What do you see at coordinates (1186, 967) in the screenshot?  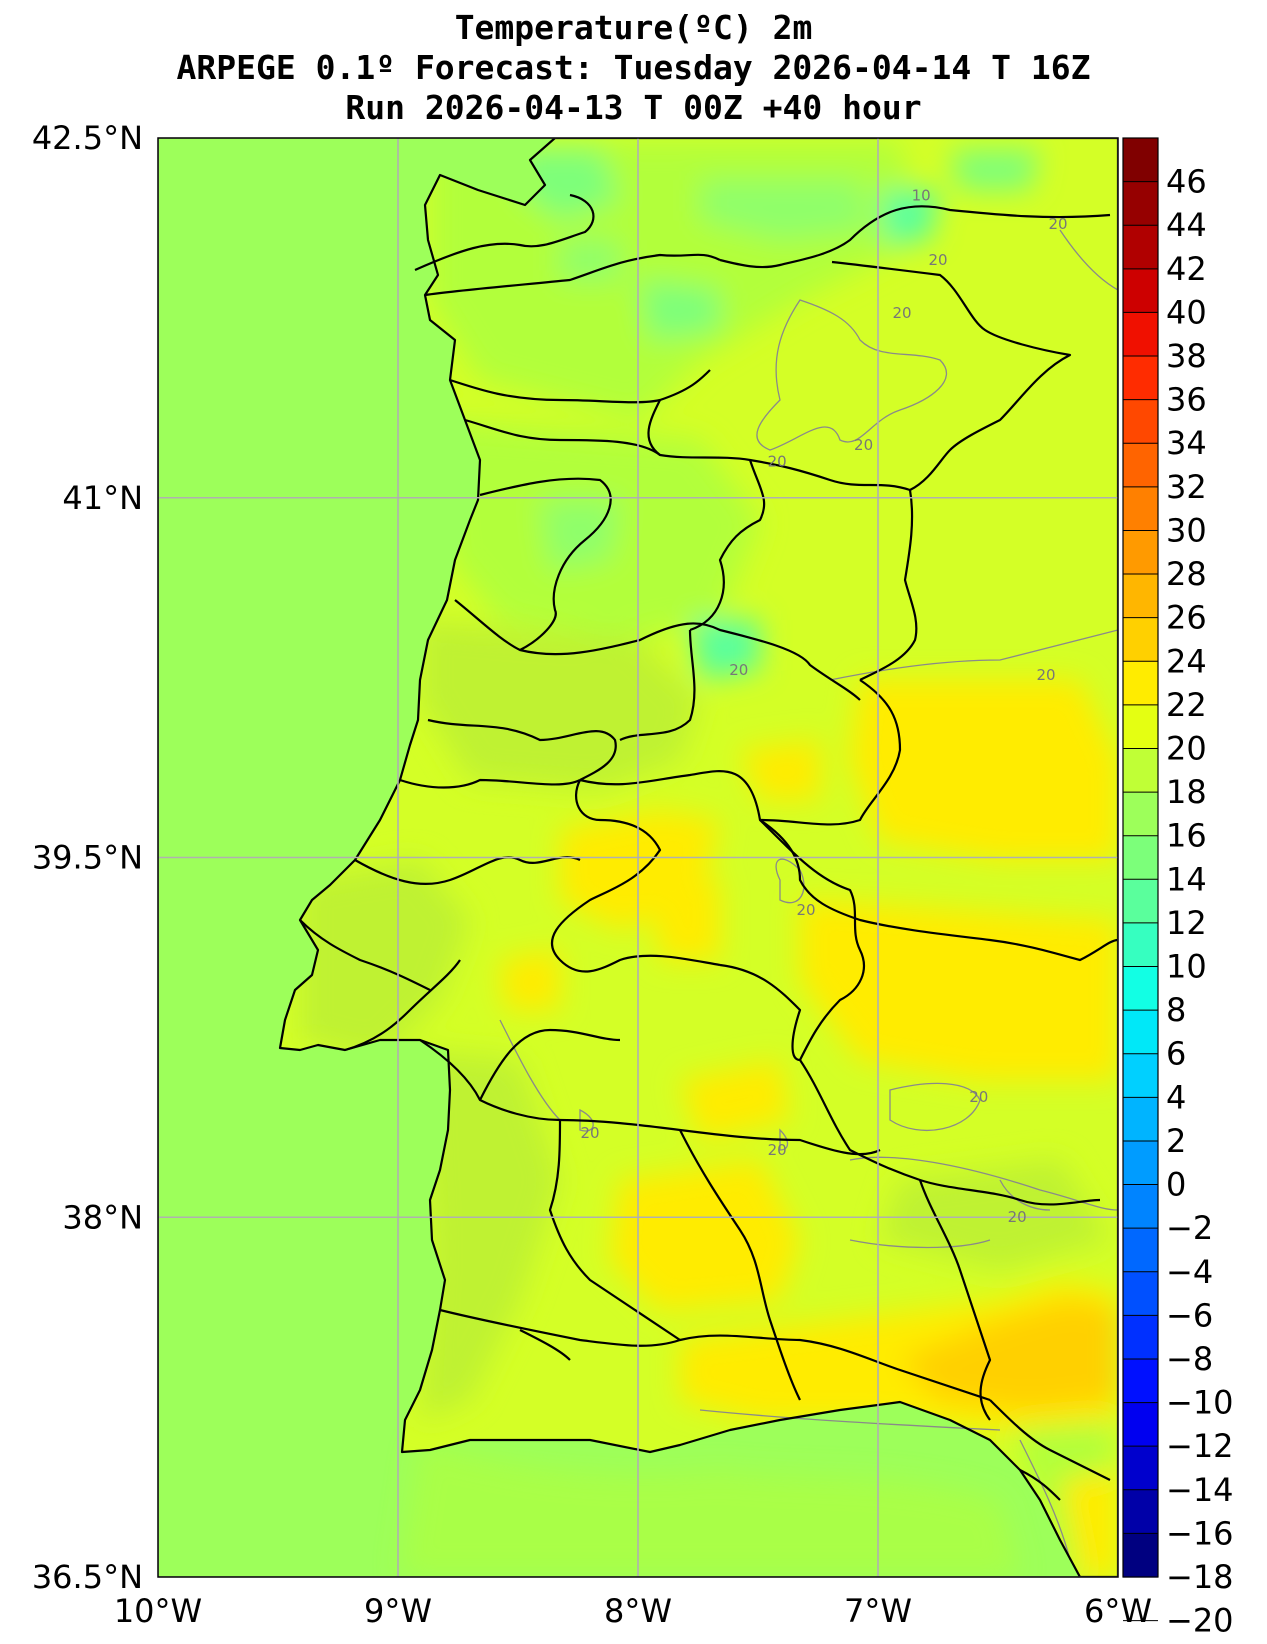 I see `colorbar-label-18: 10` at bounding box center [1186, 967].